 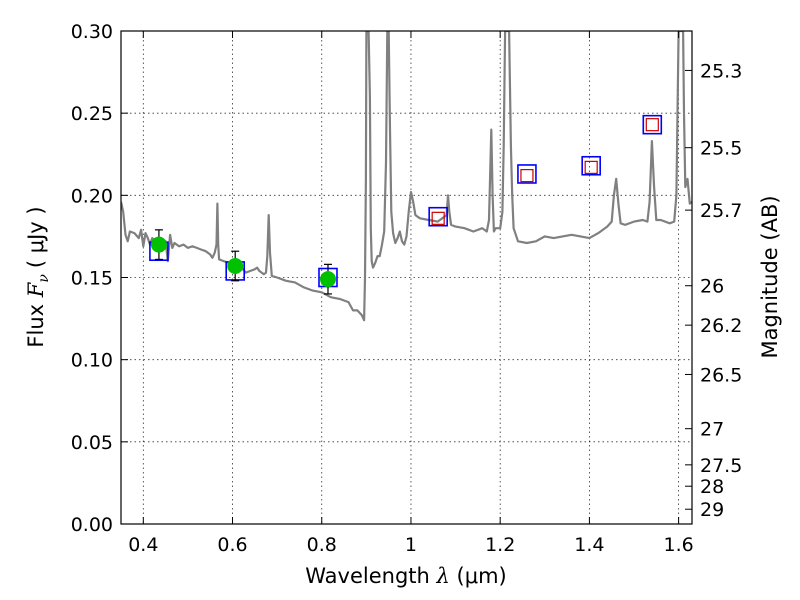 I want to click on y2-tick-label: 25.7, so click(x=721, y=211).